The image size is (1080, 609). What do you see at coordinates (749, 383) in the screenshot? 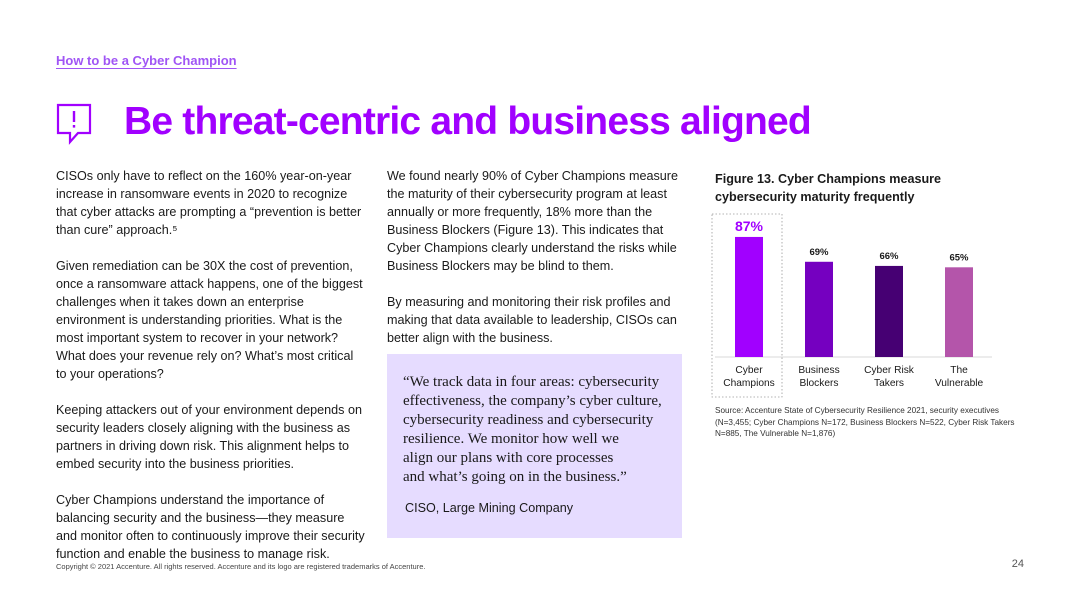
I see `category-label: Champions` at bounding box center [749, 383].